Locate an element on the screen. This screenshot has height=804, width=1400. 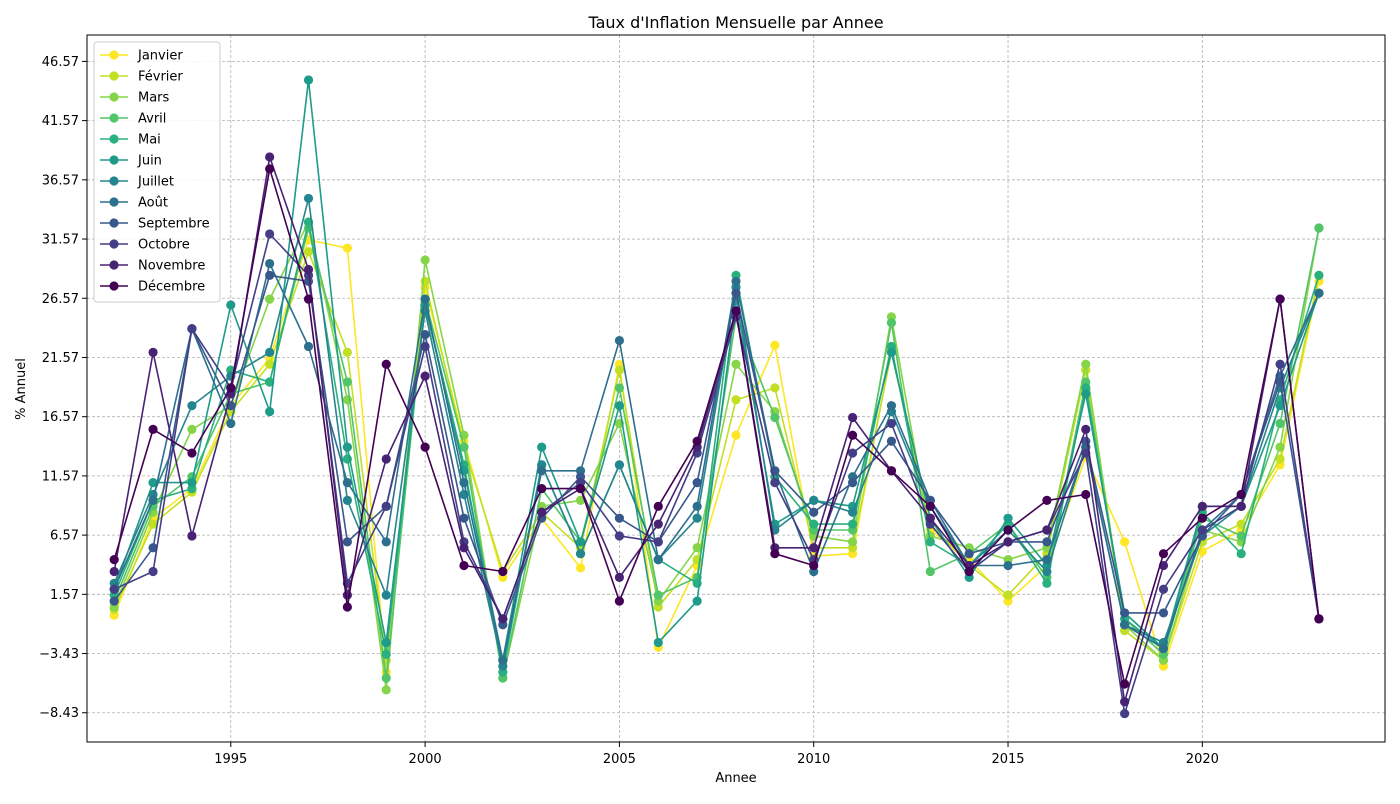
y-tick-label: 41.57 is located at coordinates (60, 121).